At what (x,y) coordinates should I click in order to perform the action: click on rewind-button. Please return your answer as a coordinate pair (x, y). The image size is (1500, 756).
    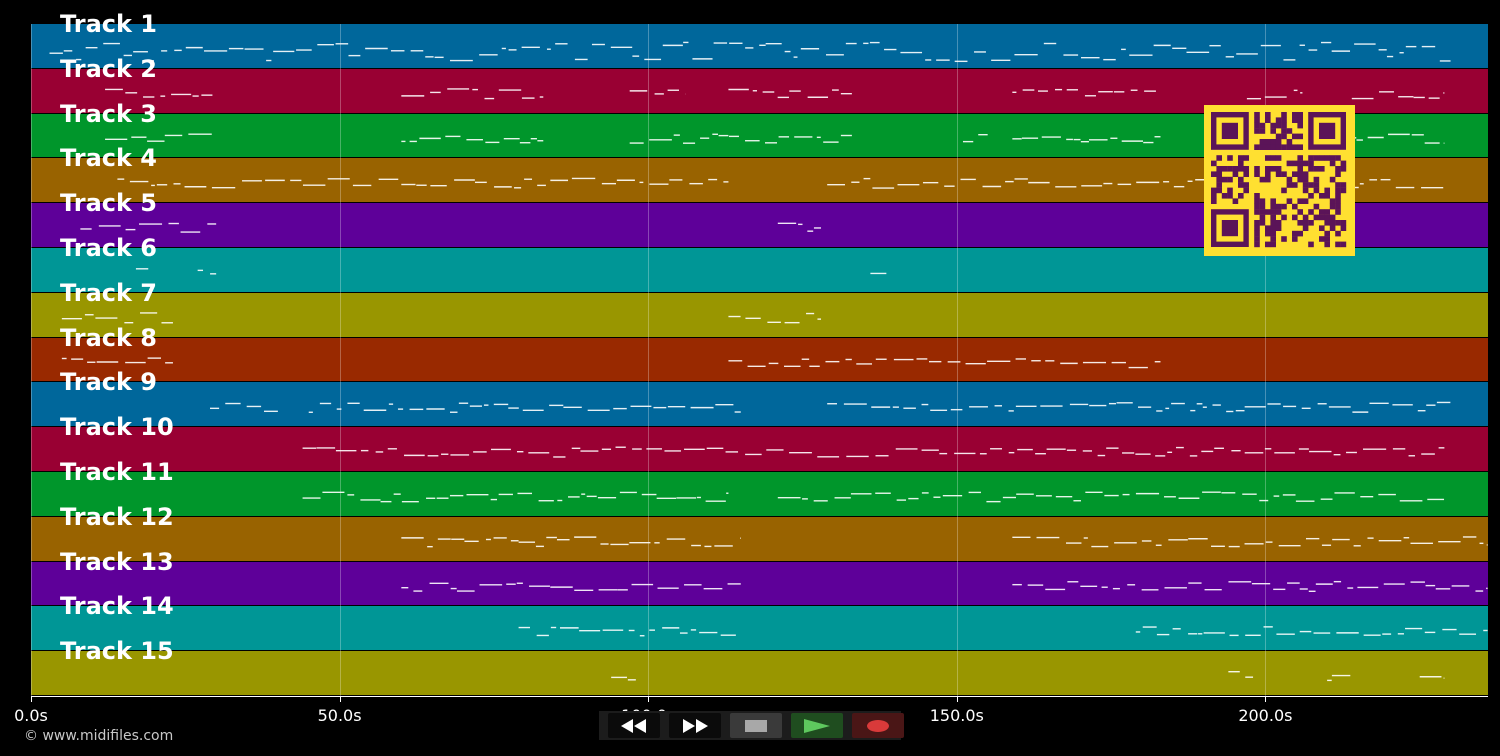
    Looking at the image, I should click on (634, 725).